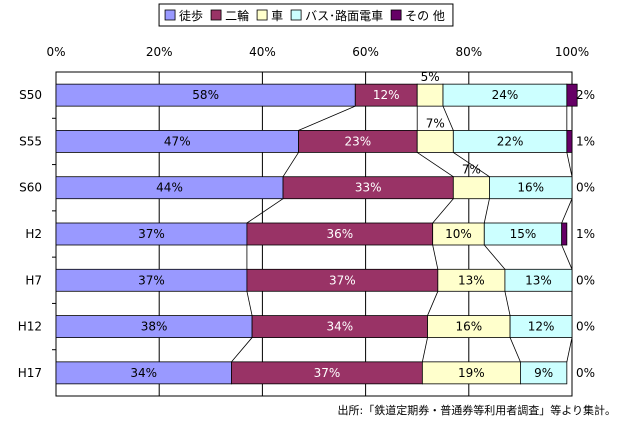 The width and height of the screenshot is (624, 424). I want to click on category-label: H12, so click(30, 327).